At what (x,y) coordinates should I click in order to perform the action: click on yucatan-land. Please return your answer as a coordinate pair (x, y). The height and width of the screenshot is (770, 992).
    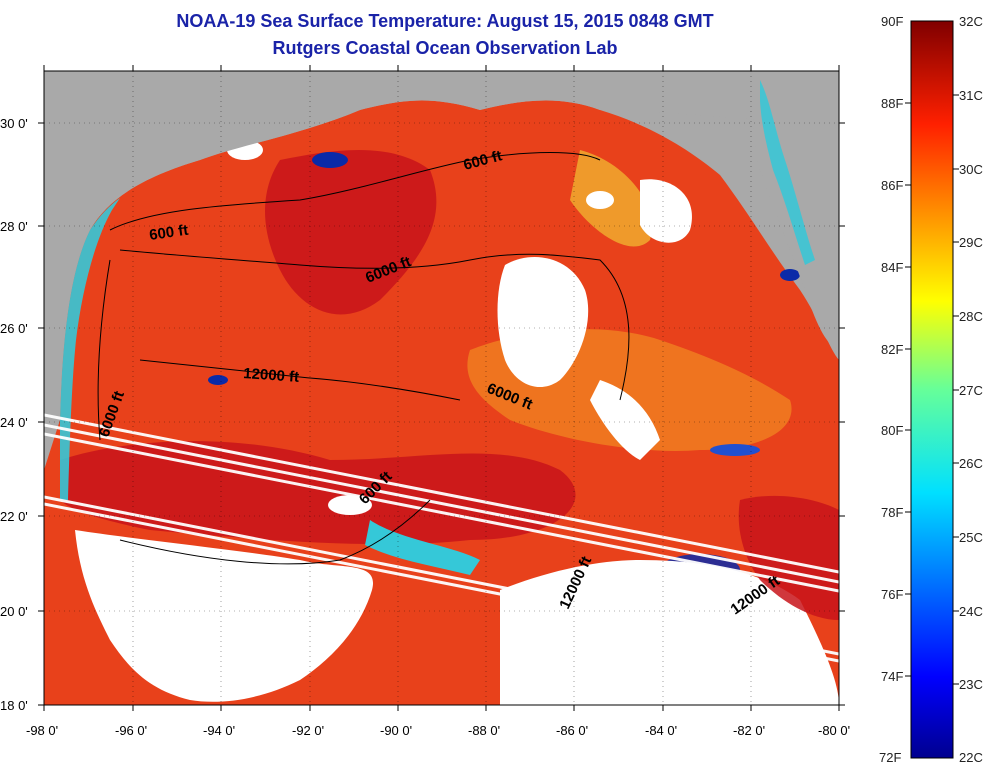
    Looking at the image, I should click on (224, 616).